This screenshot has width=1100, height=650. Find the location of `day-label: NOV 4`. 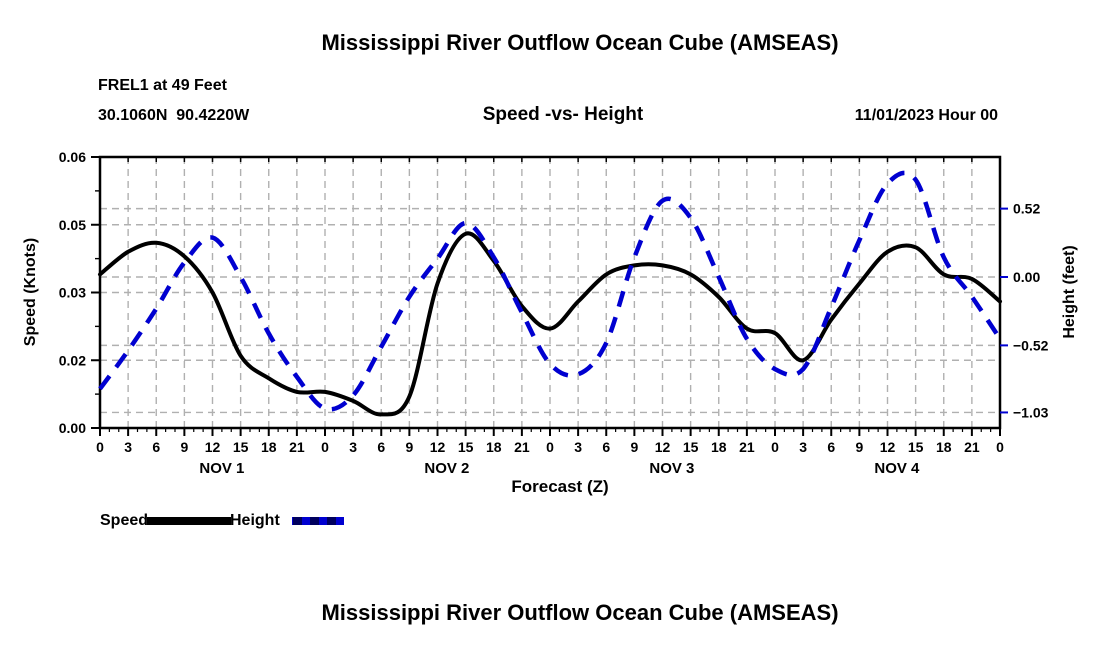

day-label: NOV 4 is located at coordinates (897, 468).